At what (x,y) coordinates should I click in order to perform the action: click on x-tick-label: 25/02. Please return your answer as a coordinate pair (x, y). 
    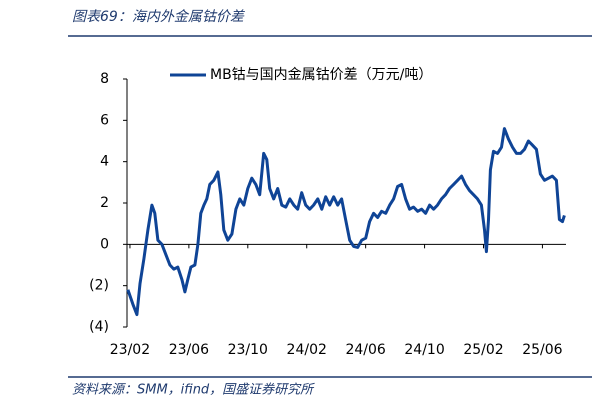
    Looking at the image, I should click on (483, 350).